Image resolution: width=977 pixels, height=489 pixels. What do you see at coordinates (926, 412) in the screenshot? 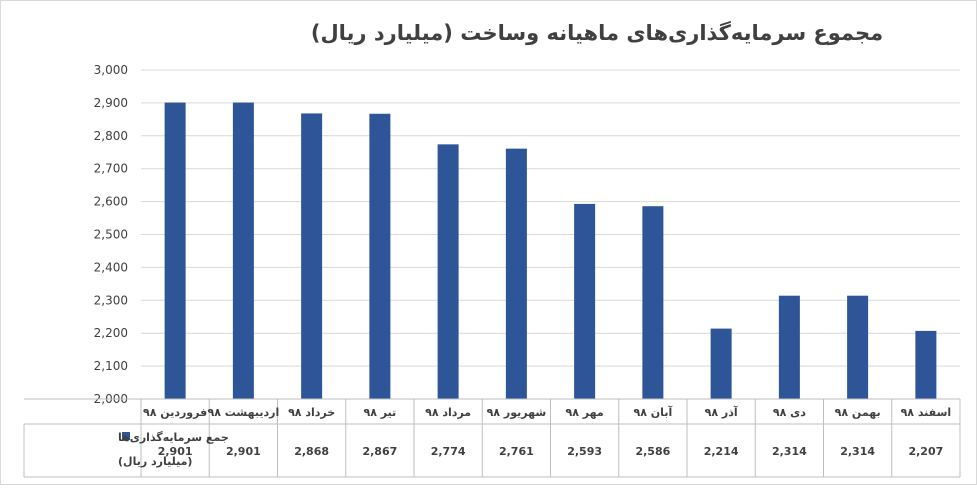
I see `category-label: اسفند ۹۸` at bounding box center [926, 412].